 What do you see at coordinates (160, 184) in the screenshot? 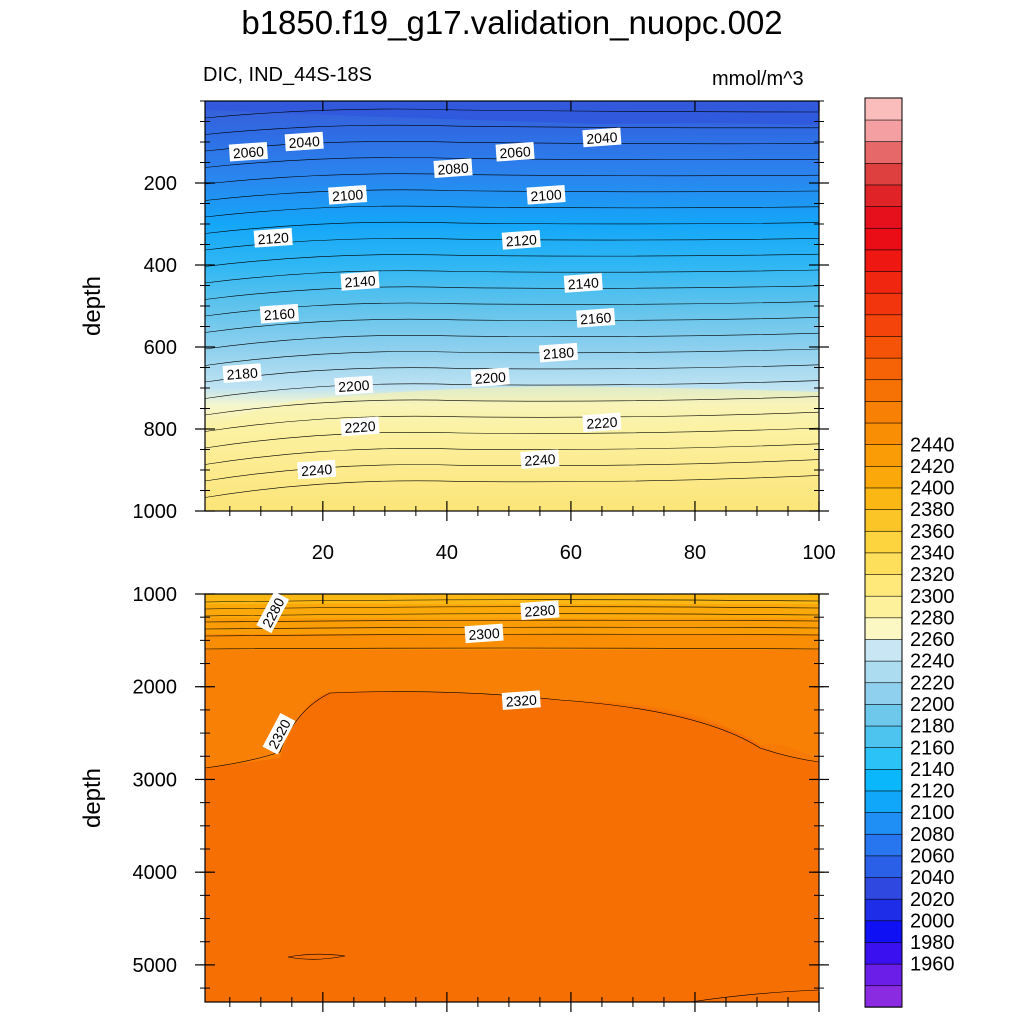
I see `y-tick-label: 200` at bounding box center [160, 184].